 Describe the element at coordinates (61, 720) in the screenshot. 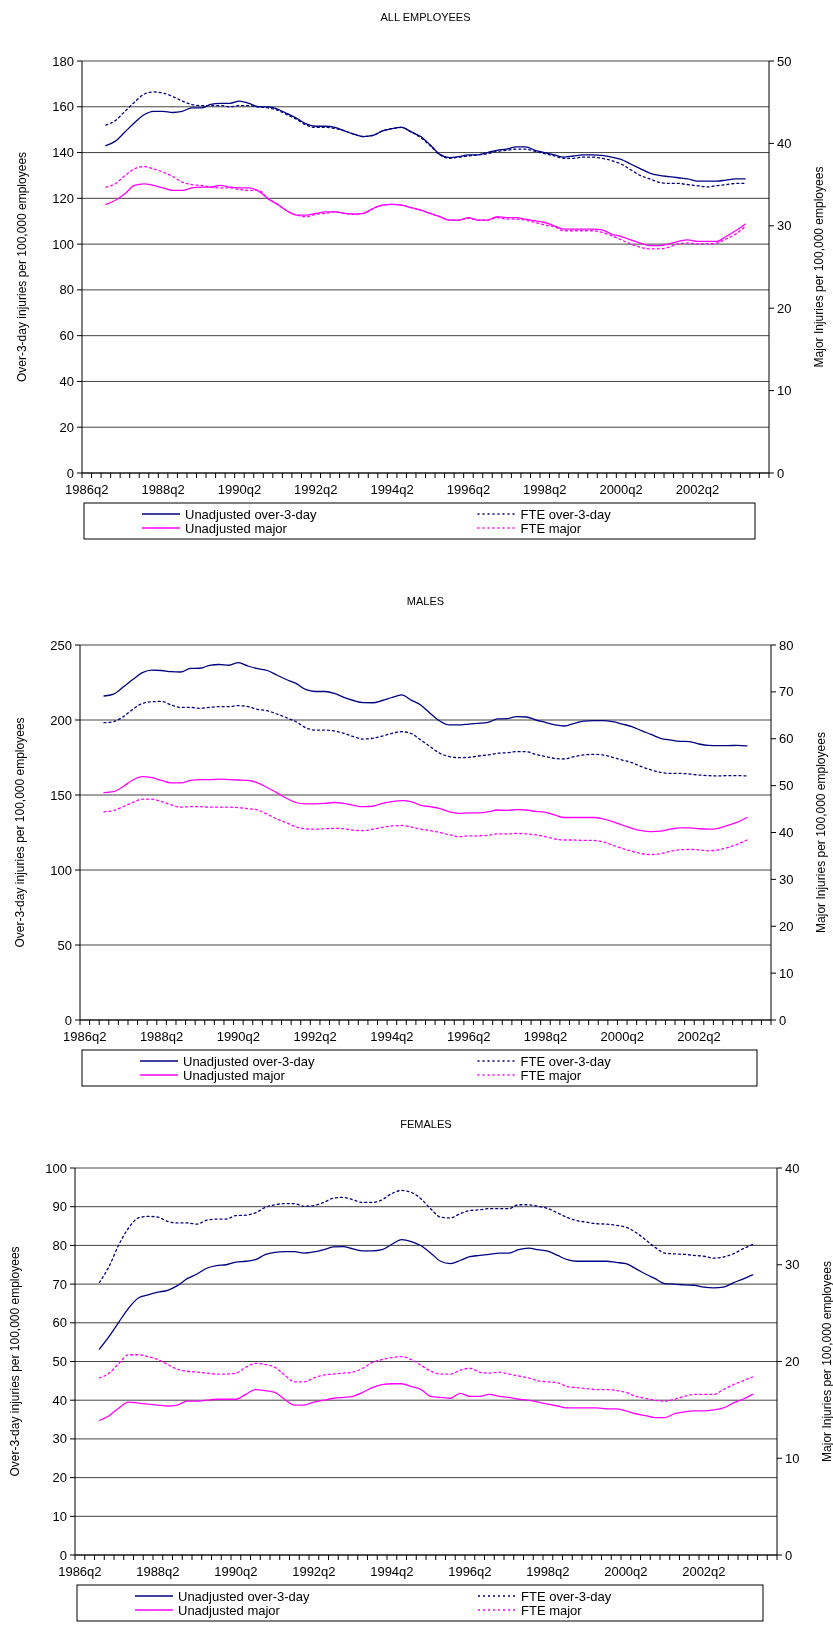

I see `y-tick-label: 200` at that location.